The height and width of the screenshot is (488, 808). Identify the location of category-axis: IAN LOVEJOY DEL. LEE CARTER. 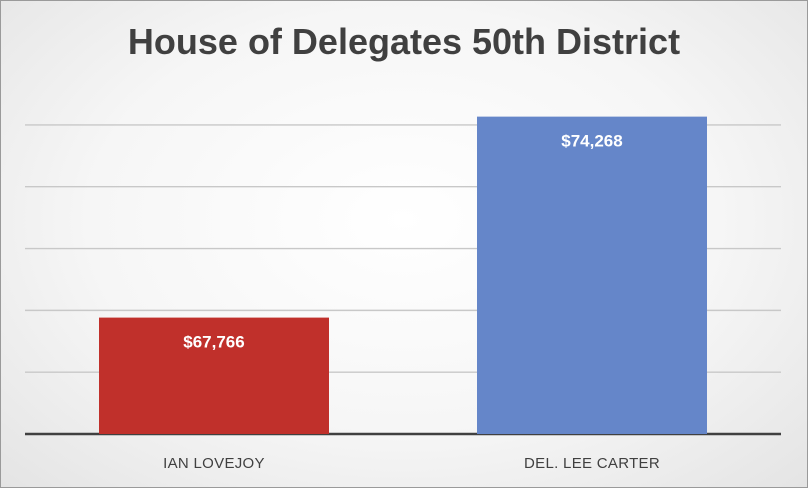
(411, 463).